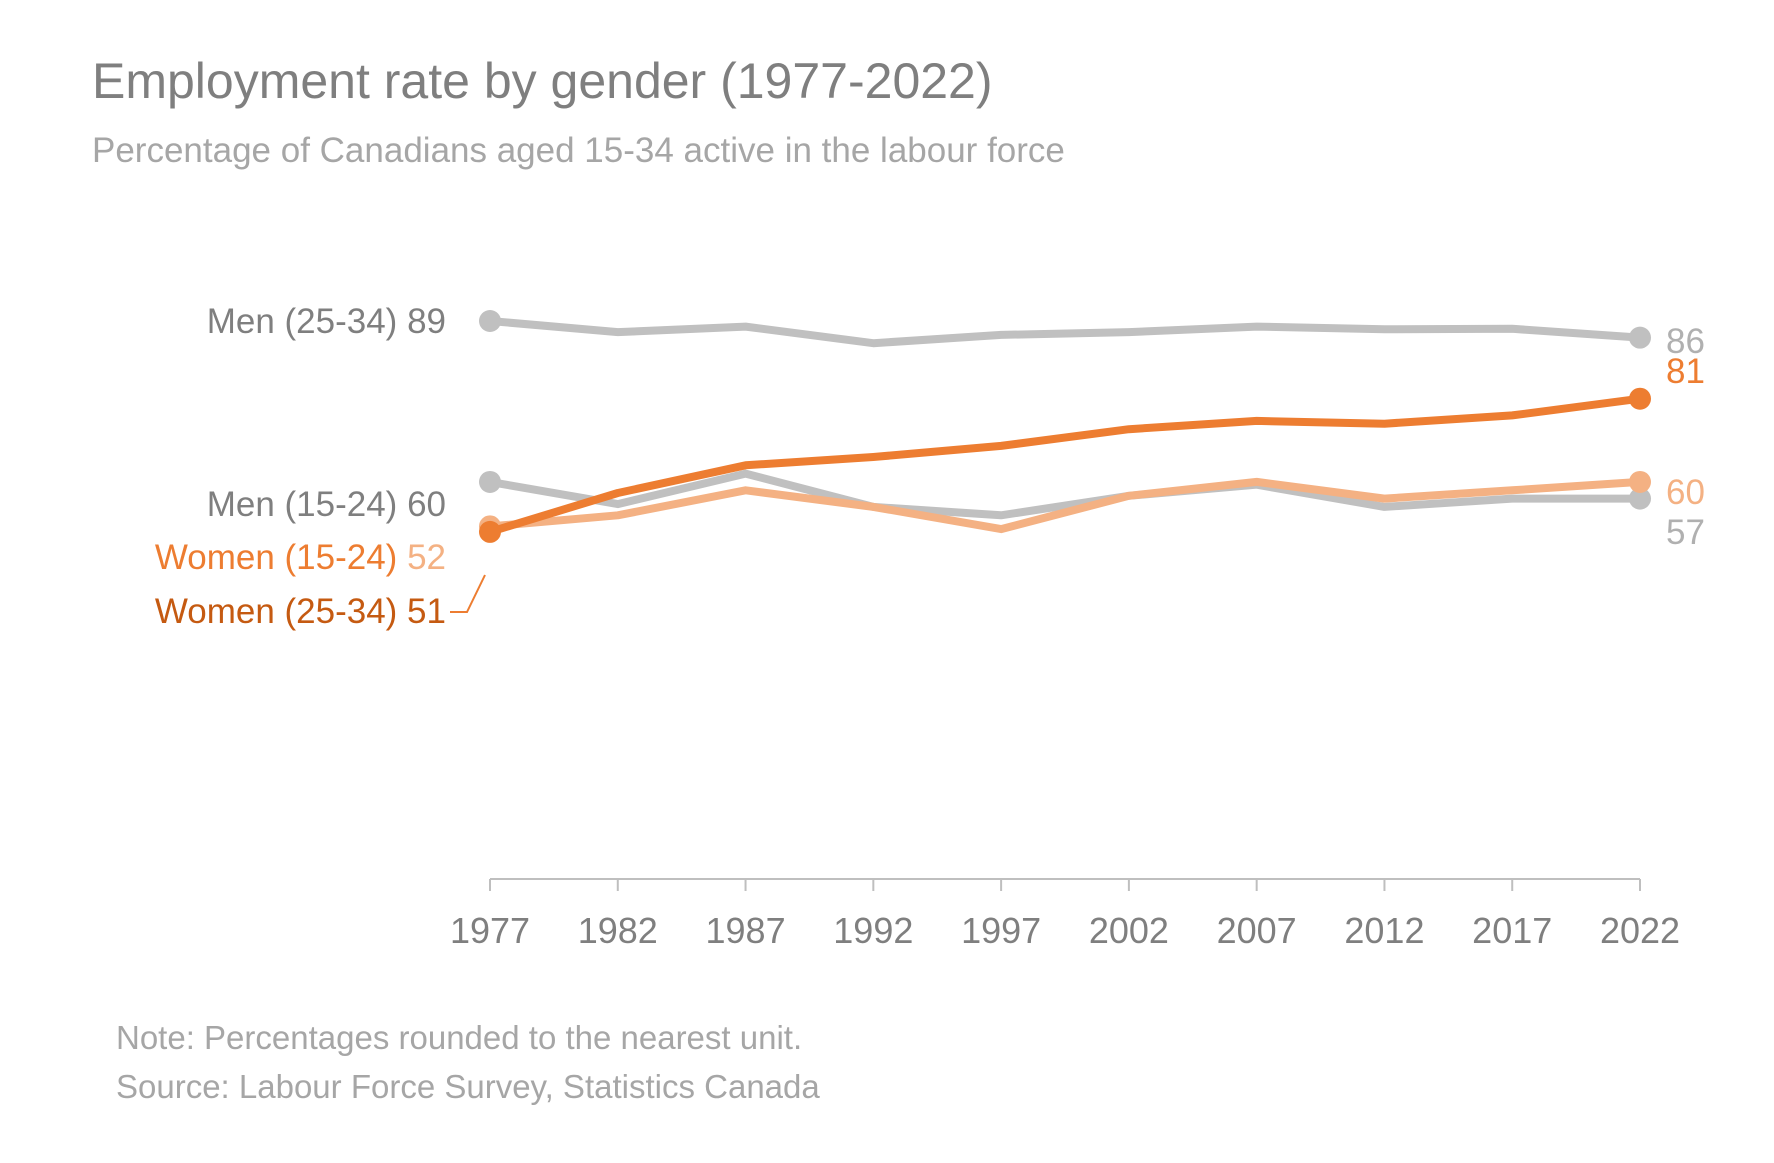  Describe the element at coordinates (426, 557) in the screenshot. I see `series-start-value: 52` at that location.